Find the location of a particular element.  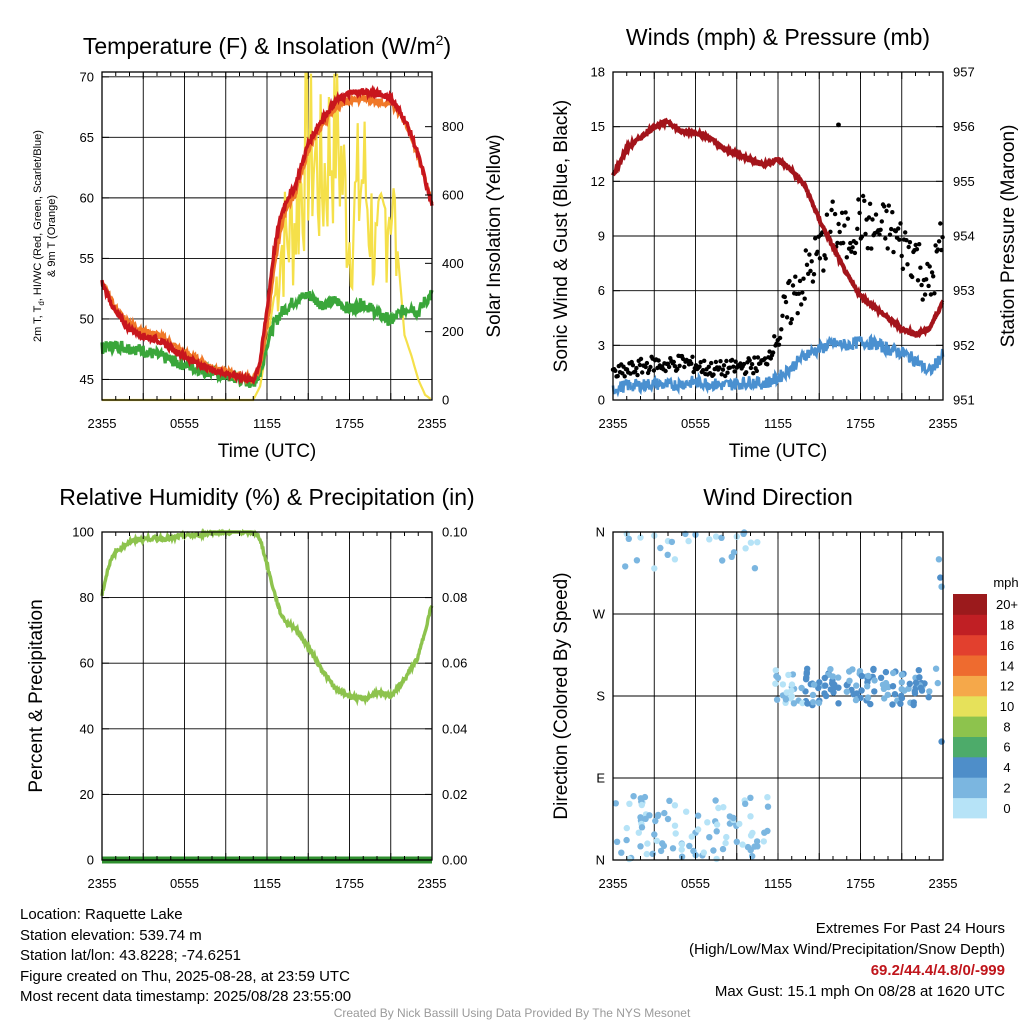

precip-ytick-right-label: 0.10 is located at coordinates (454, 532).